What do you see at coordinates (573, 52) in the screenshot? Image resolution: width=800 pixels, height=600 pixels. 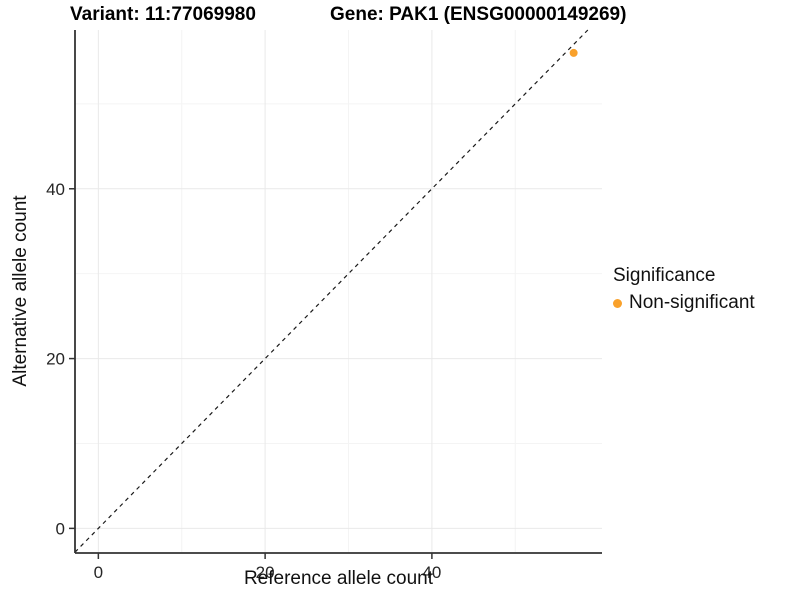 I see `data-point` at bounding box center [573, 52].